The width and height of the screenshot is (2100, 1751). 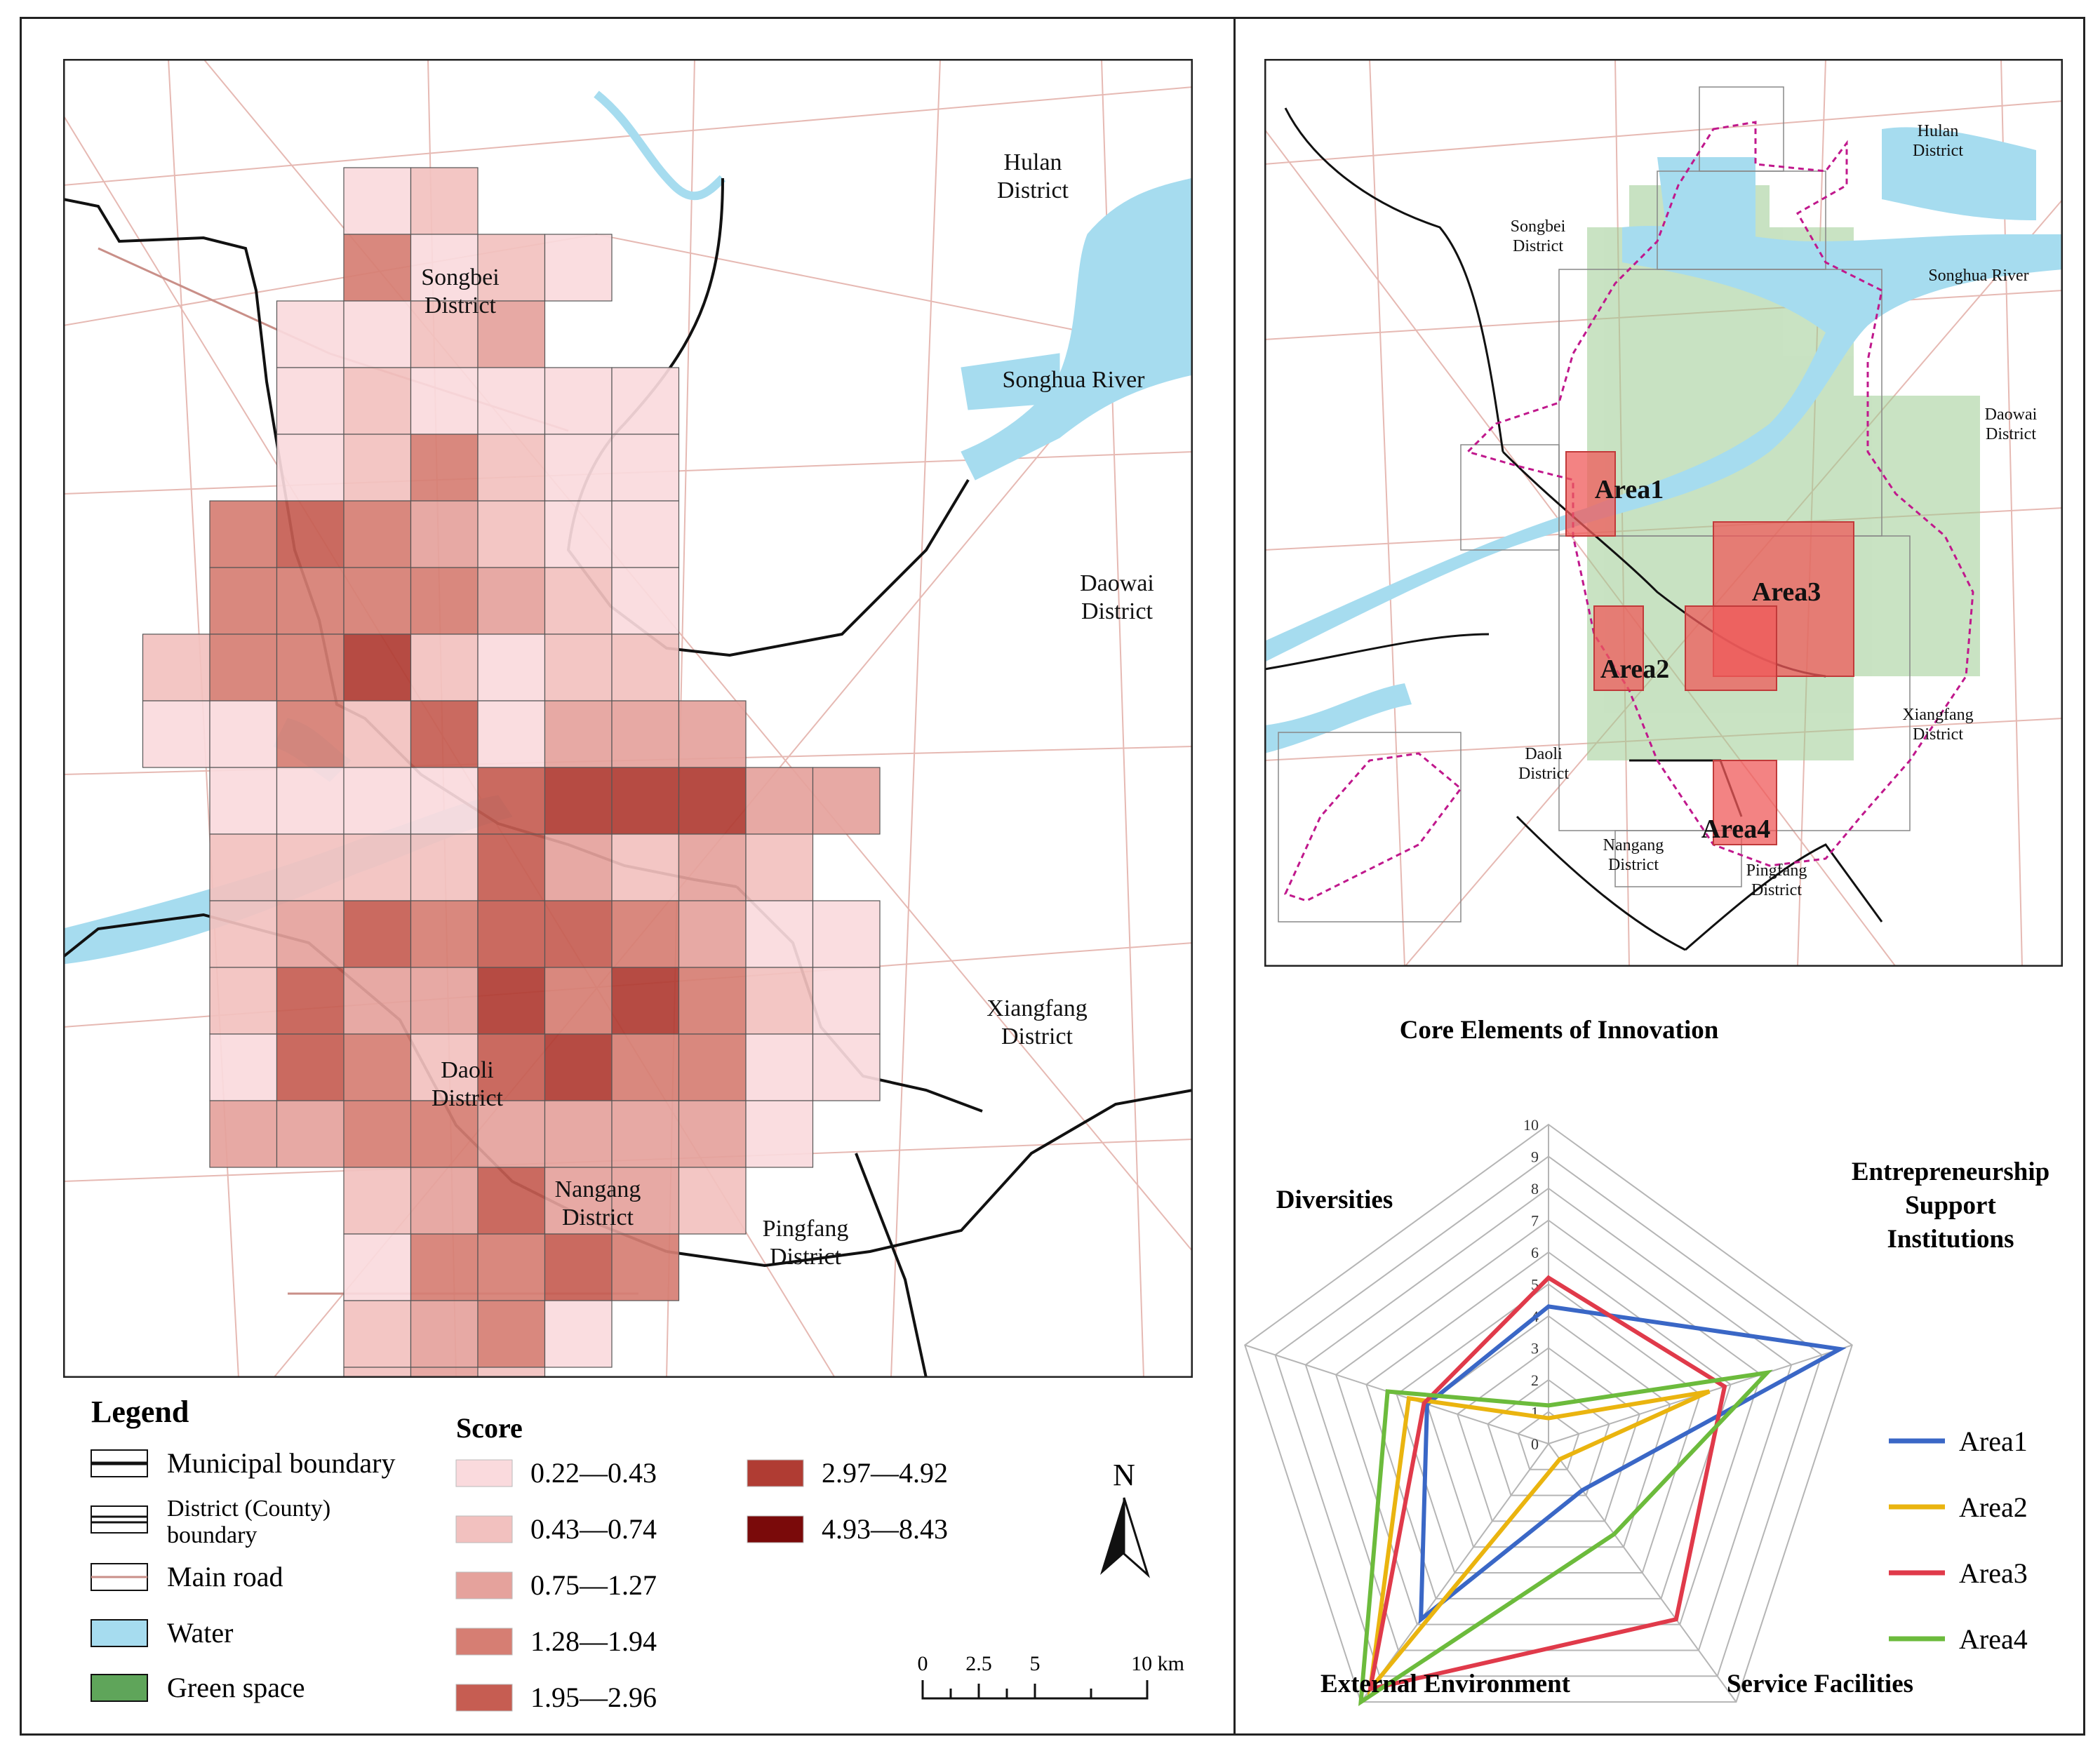 I want to click on rm-areas, so click(x=1709, y=648).